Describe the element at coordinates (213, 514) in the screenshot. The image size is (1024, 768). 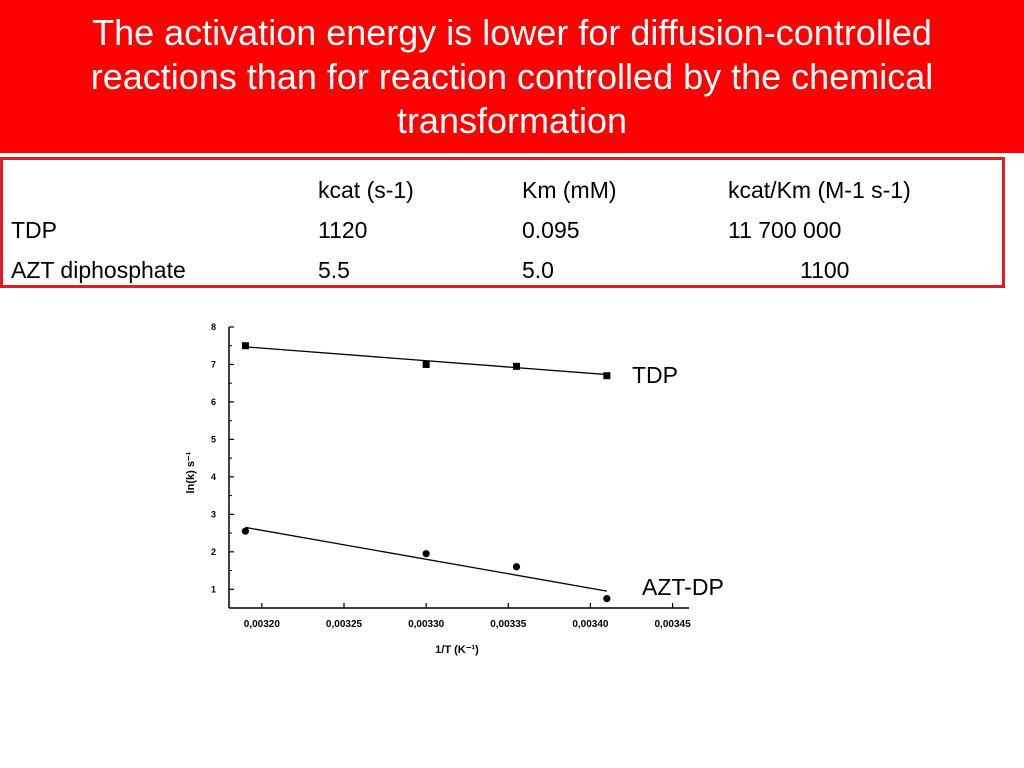
I see `y-tick-label: 3` at that location.